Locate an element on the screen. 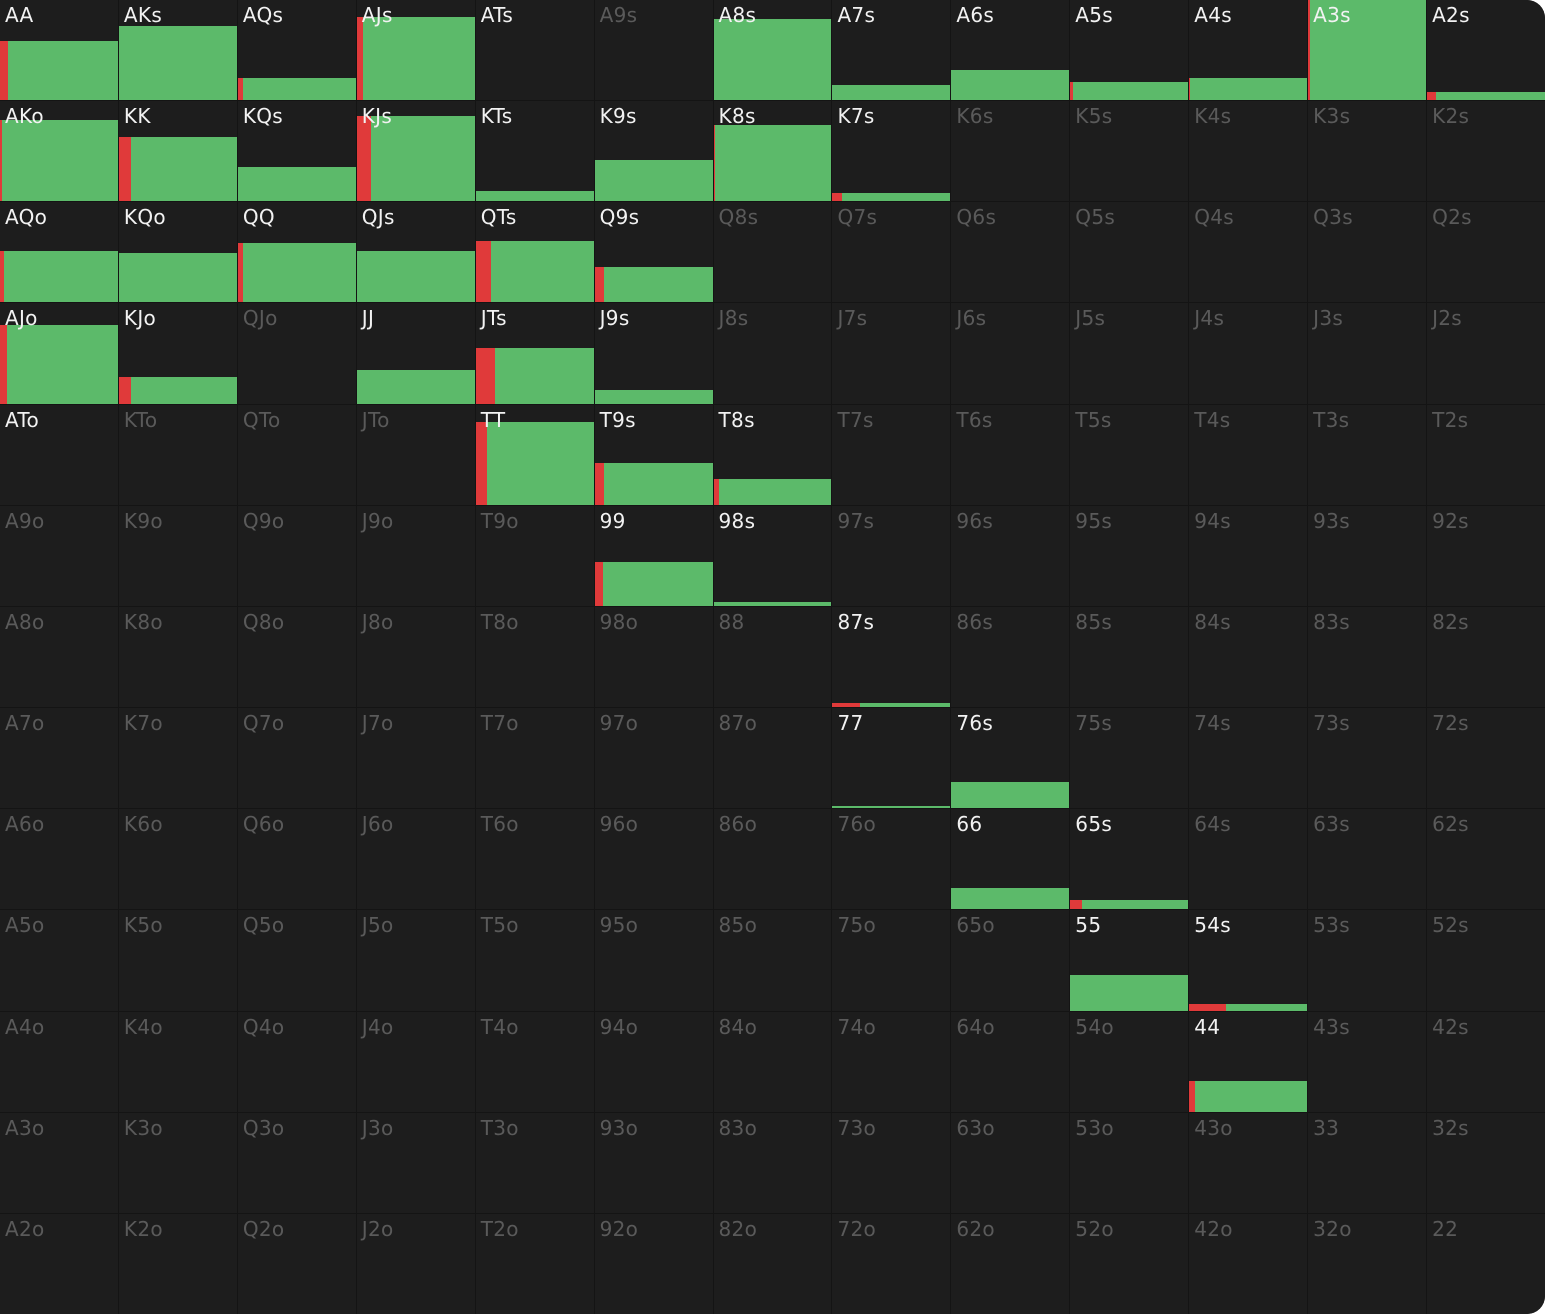  hand-cell: K9s is located at coordinates (653, 151).